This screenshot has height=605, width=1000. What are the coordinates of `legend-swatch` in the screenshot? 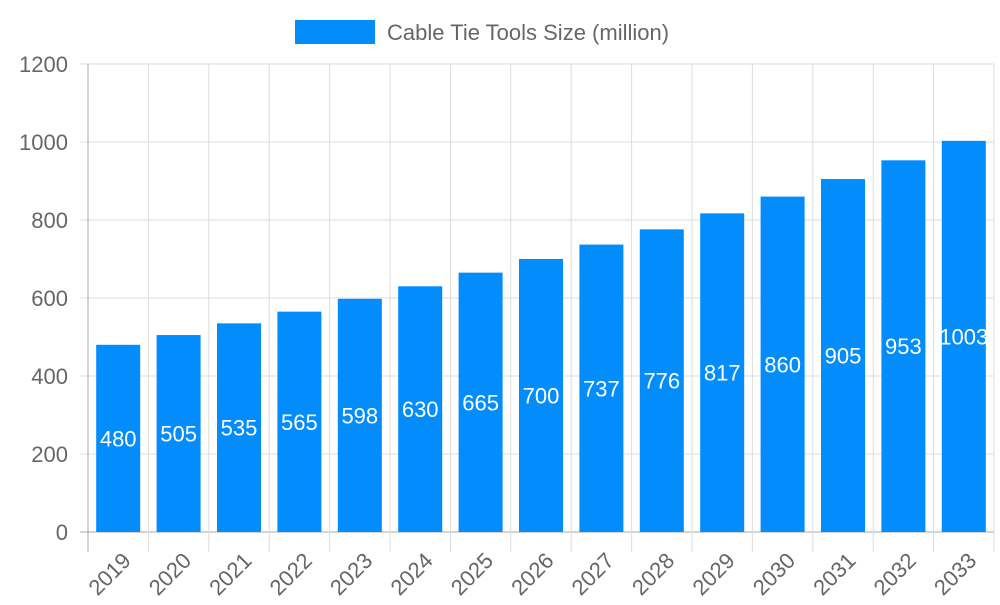 It's located at (335, 32).